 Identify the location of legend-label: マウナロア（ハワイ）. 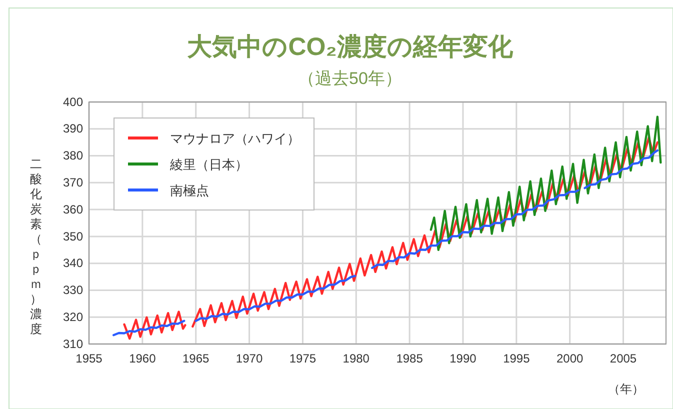
(235, 138).